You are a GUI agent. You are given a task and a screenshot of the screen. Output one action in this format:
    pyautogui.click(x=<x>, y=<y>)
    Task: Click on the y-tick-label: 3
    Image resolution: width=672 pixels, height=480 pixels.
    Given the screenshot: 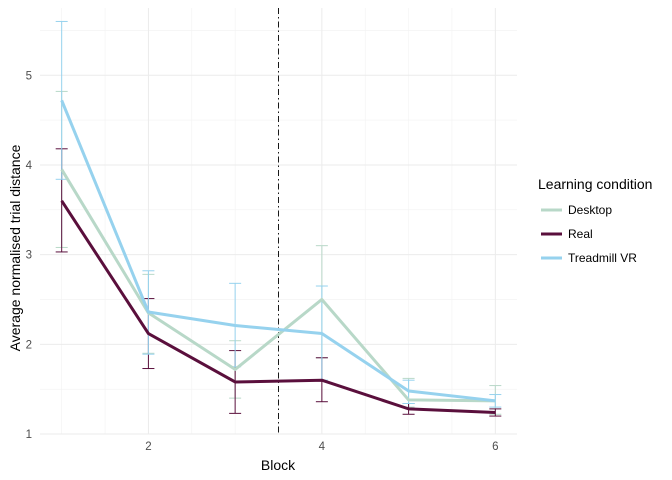 What is the action you would take?
    pyautogui.click(x=29, y=256)
    